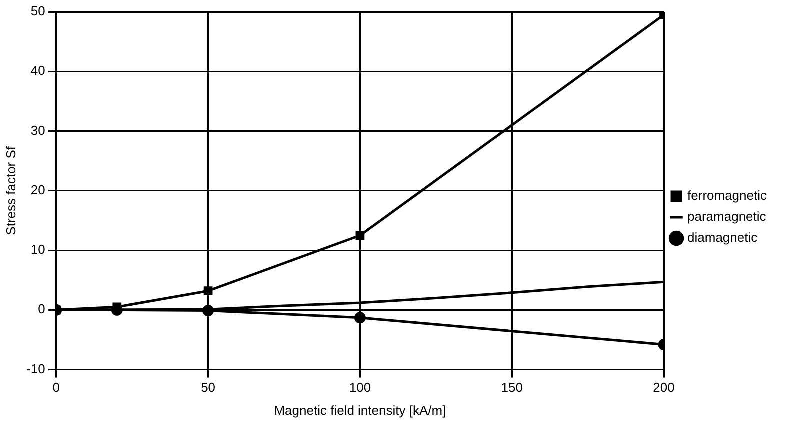 This screenshot has width=787, height=423. I want to click on x-tick-label: 100, so click(360, 388).